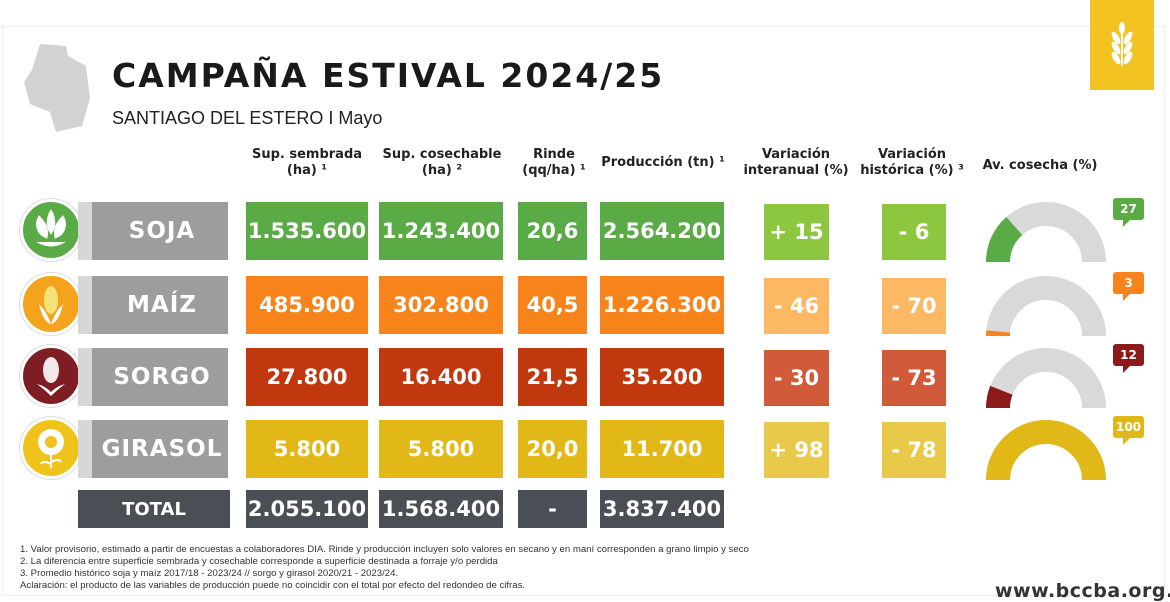 The height and width of the screenshot is (602, 1170). I want to click on page-subtitle: SANTIAGO DEL ESTERO I Mayo, so click(247, 118).